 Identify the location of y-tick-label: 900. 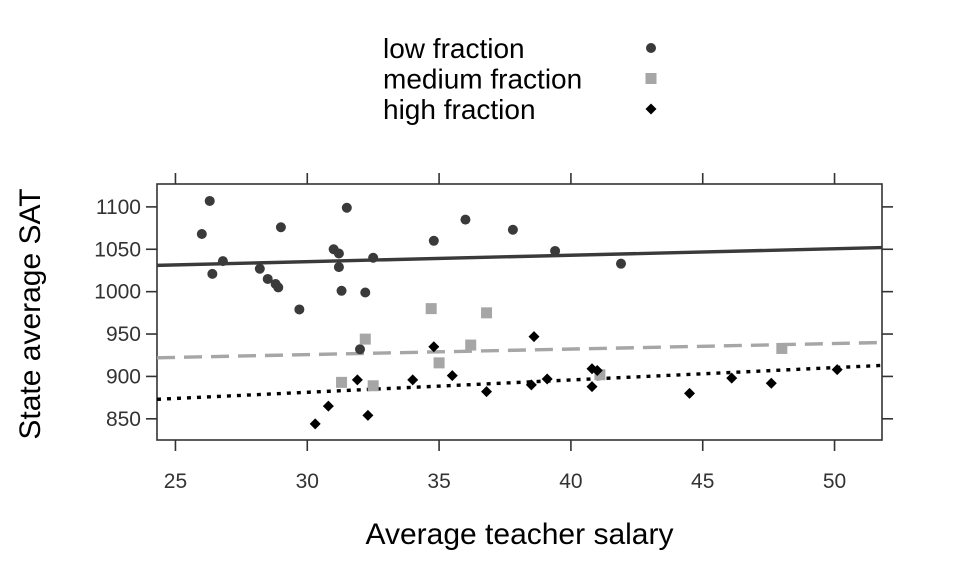
(123, 376).